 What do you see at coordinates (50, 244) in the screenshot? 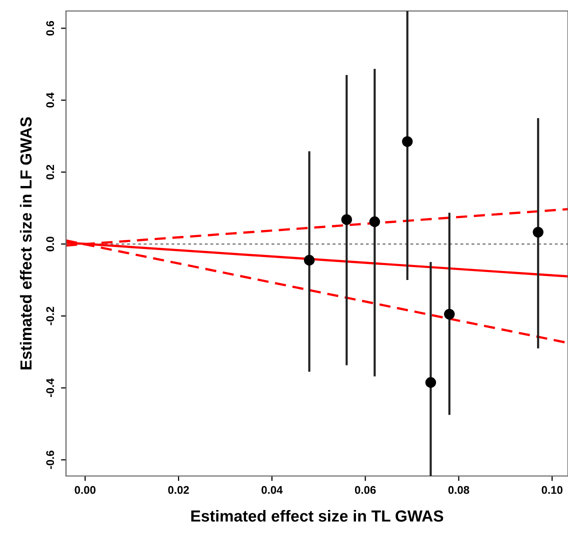
I see `y-tick-label: 0.0` at bounding box center [50, 244].